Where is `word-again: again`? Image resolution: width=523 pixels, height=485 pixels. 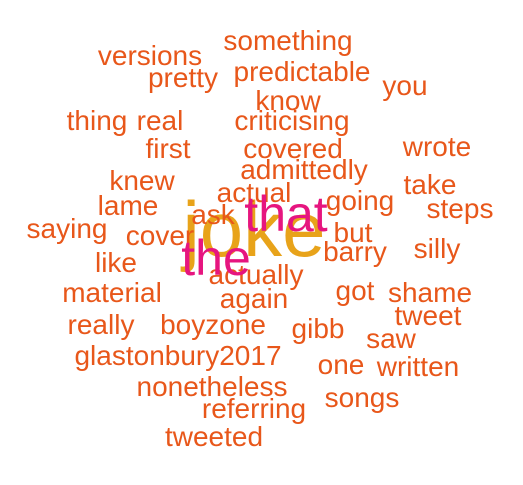
word-again: again is located at coordinates (254, 298).